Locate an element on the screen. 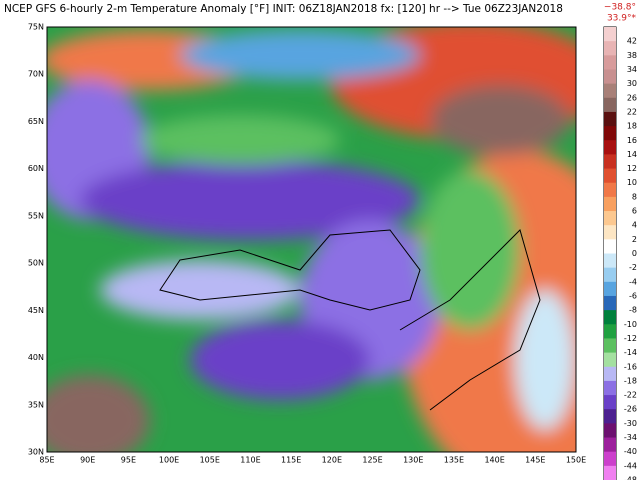 The image size is (640, 484). colorbar-label: 2 is located at coordinates (634, 239).